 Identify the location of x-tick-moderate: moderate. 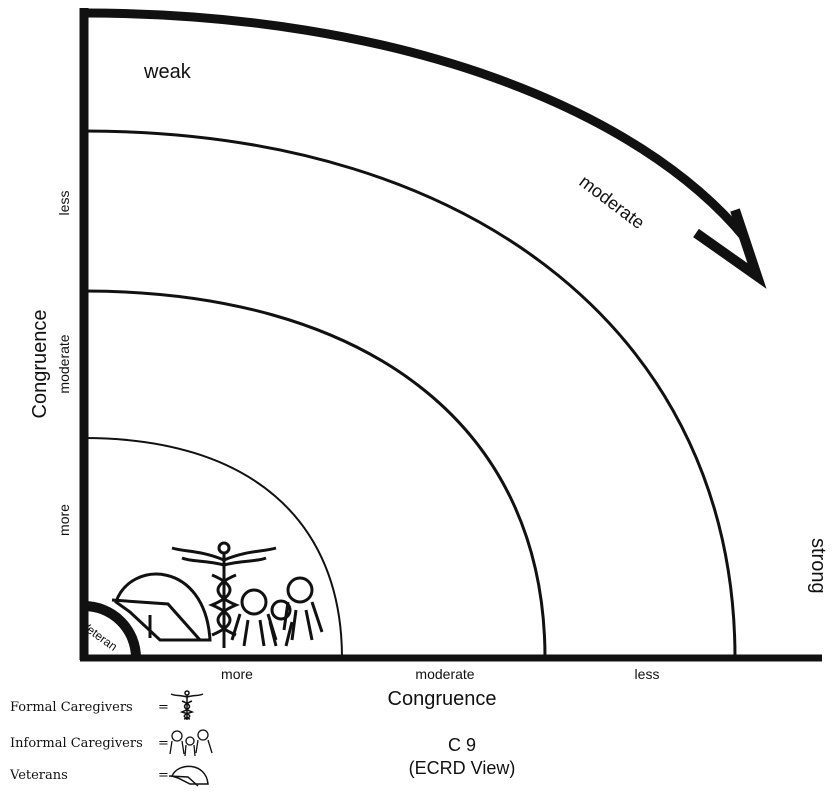
(444, 674).